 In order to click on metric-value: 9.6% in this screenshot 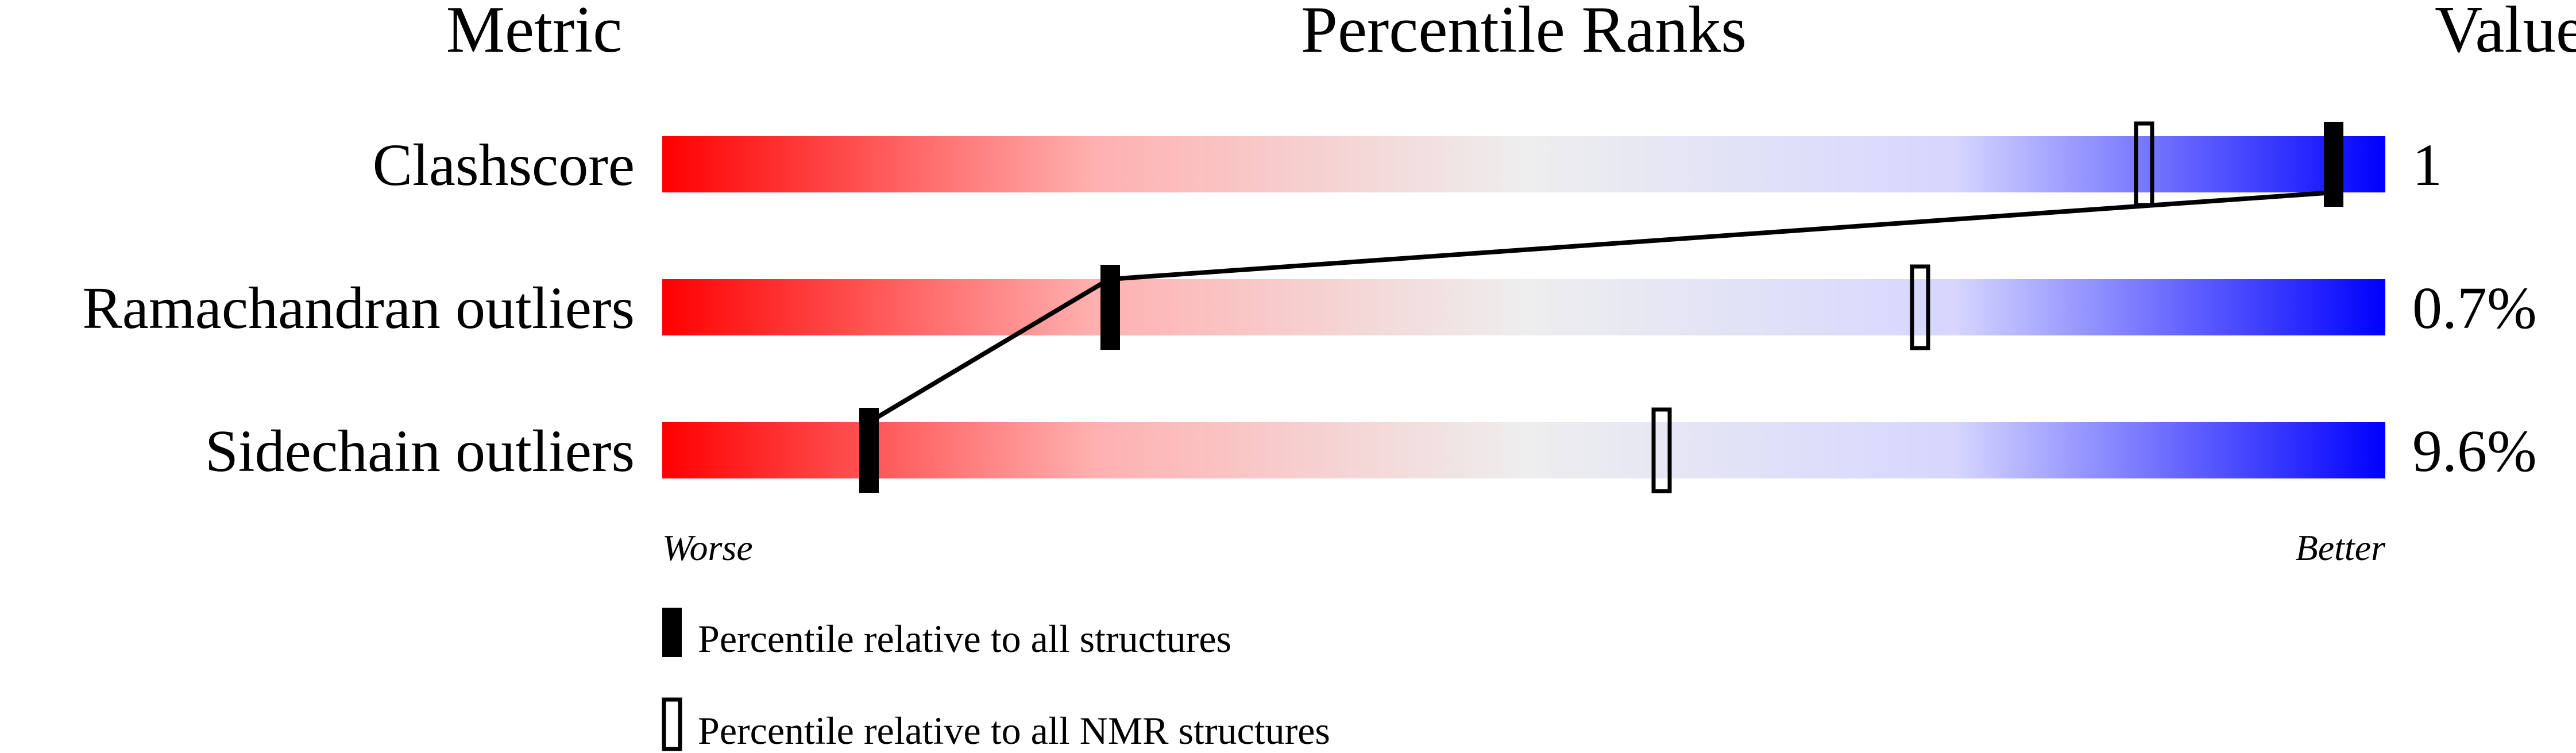, I will do `click(2474, 451)`.